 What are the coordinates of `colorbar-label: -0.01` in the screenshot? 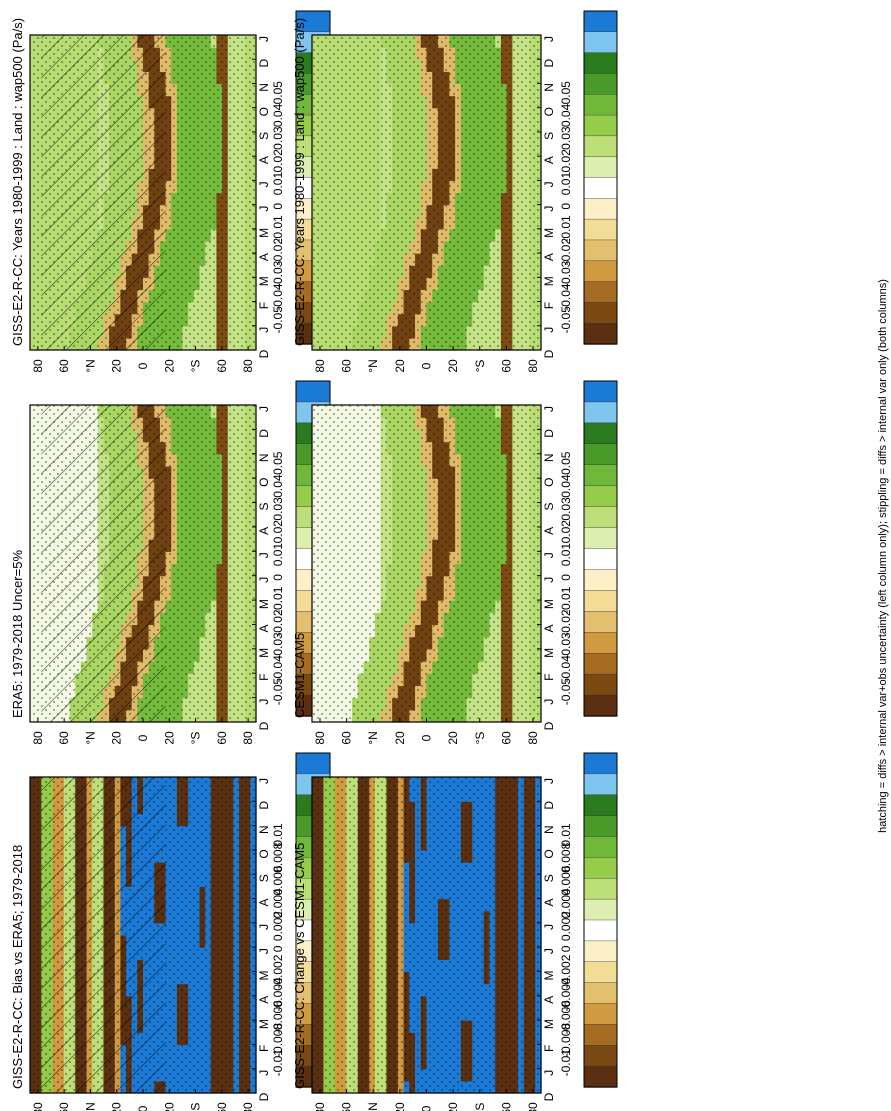 It's located at (278, 229).